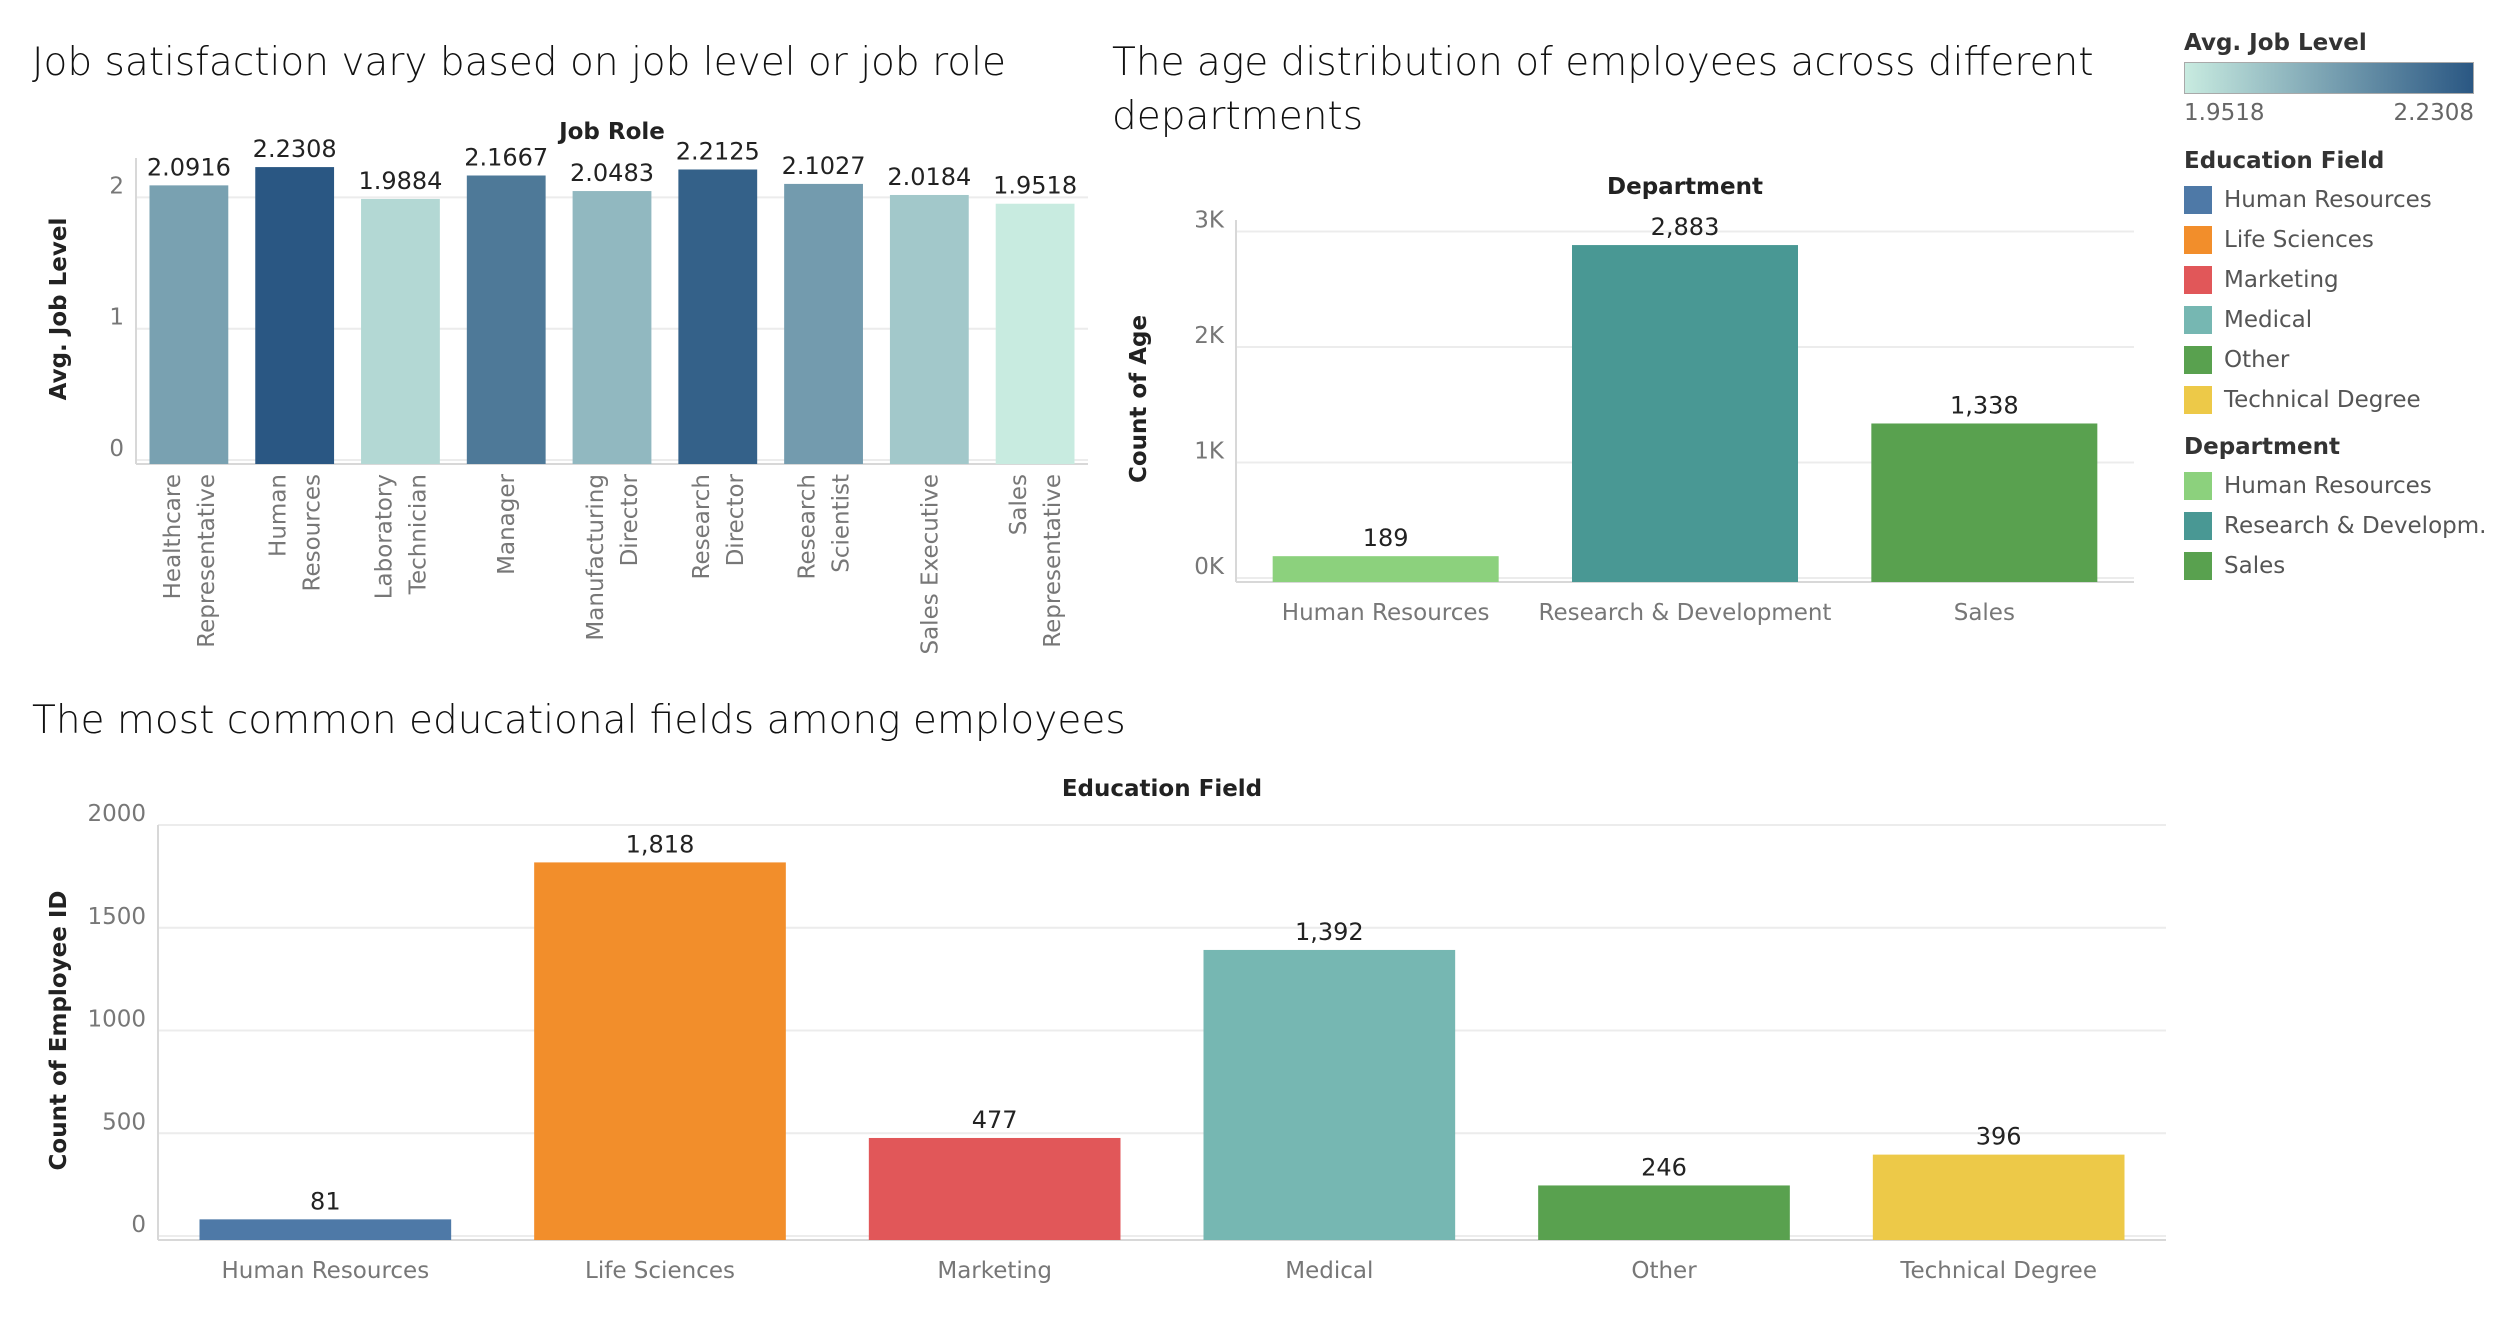  What do you see at coordinates (1685, 613) in the screenshot?
I see `x-tick-label: Research & Development` at bounding box center [1685, 613].